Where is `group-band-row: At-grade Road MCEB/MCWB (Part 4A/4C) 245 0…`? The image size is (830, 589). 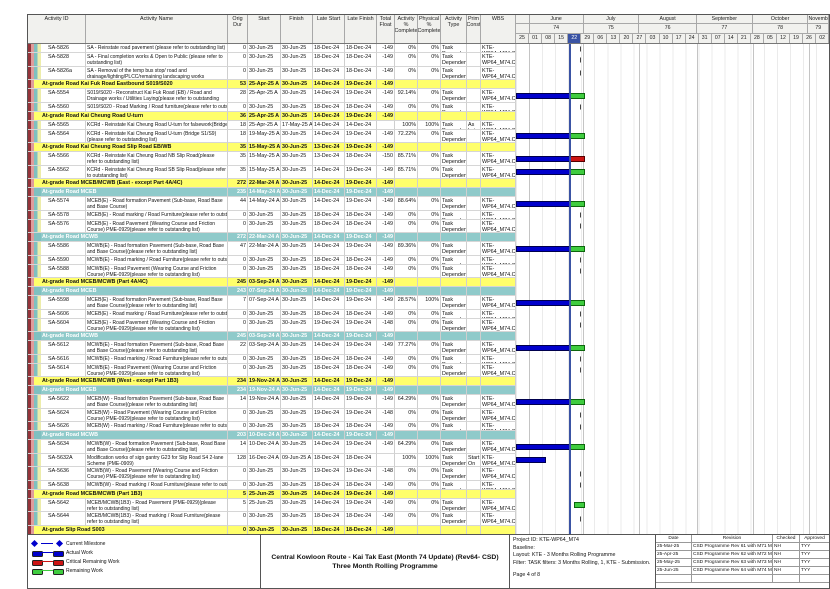 group-band-row: At-grade Road MCEB/MCWB (Part 4A/4C) 245 0… is located at coordinates (428, 282).